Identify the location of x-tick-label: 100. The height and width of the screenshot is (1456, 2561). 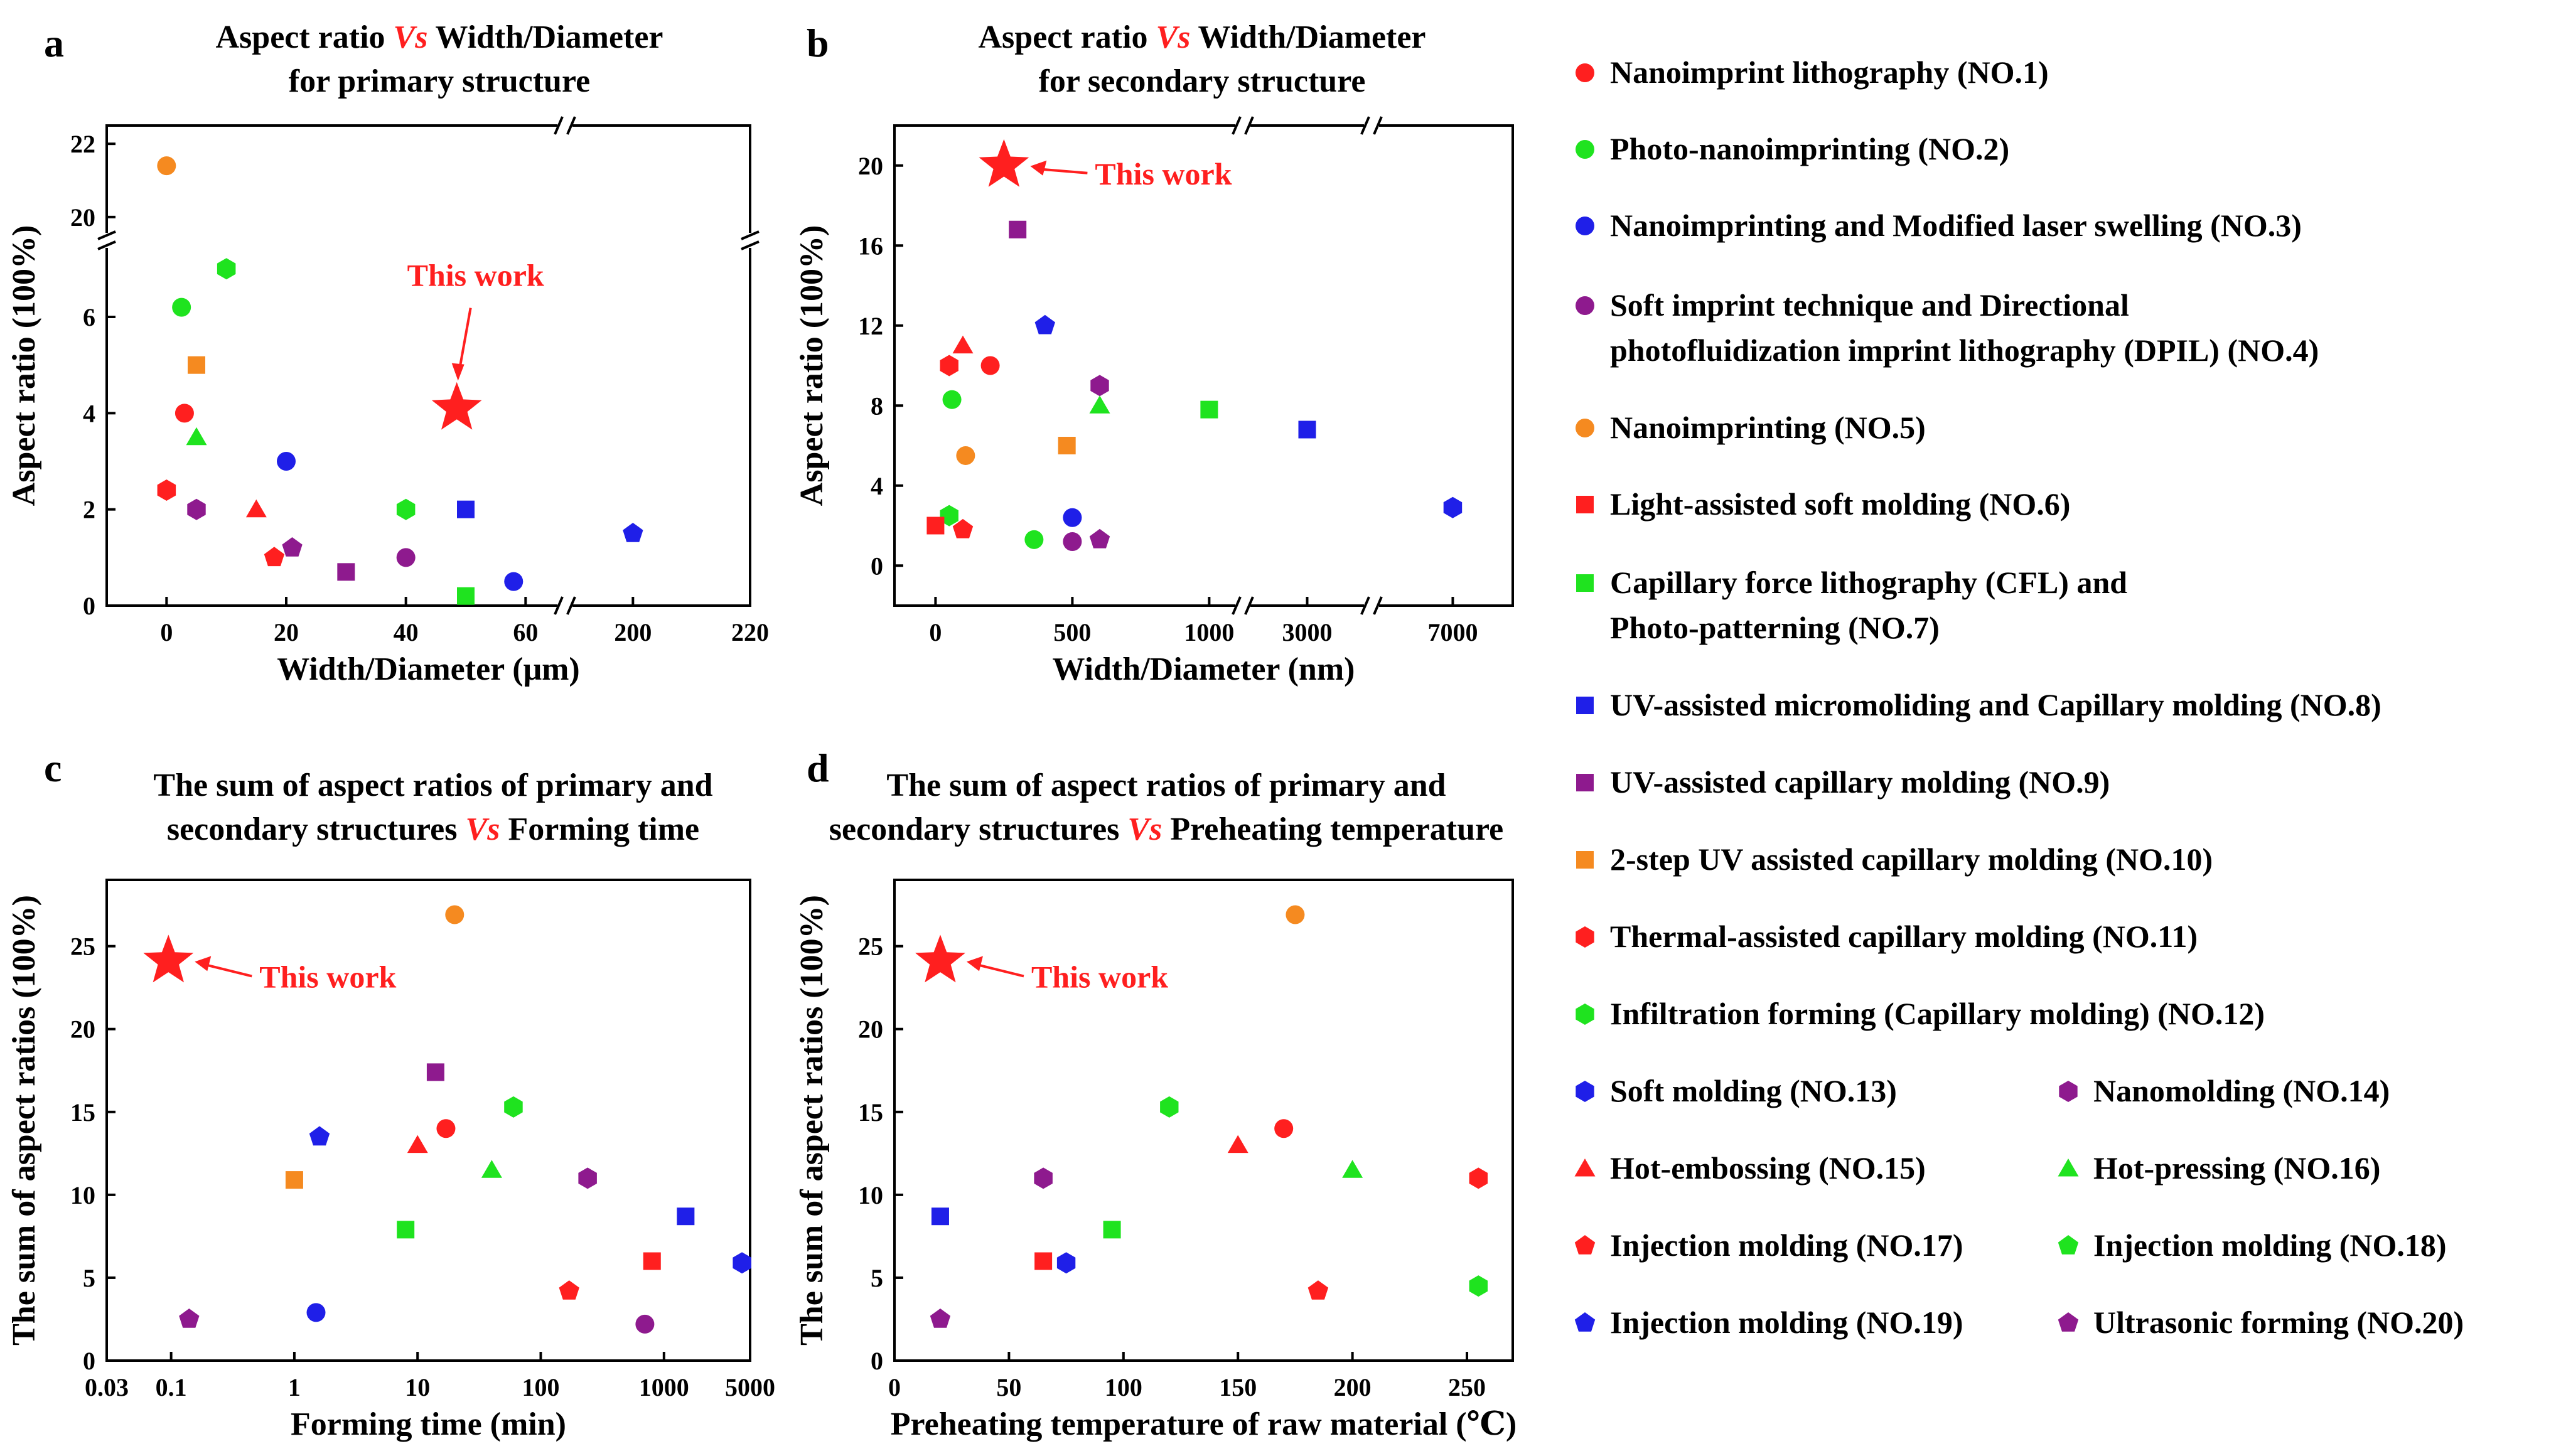
(1123, 1387).